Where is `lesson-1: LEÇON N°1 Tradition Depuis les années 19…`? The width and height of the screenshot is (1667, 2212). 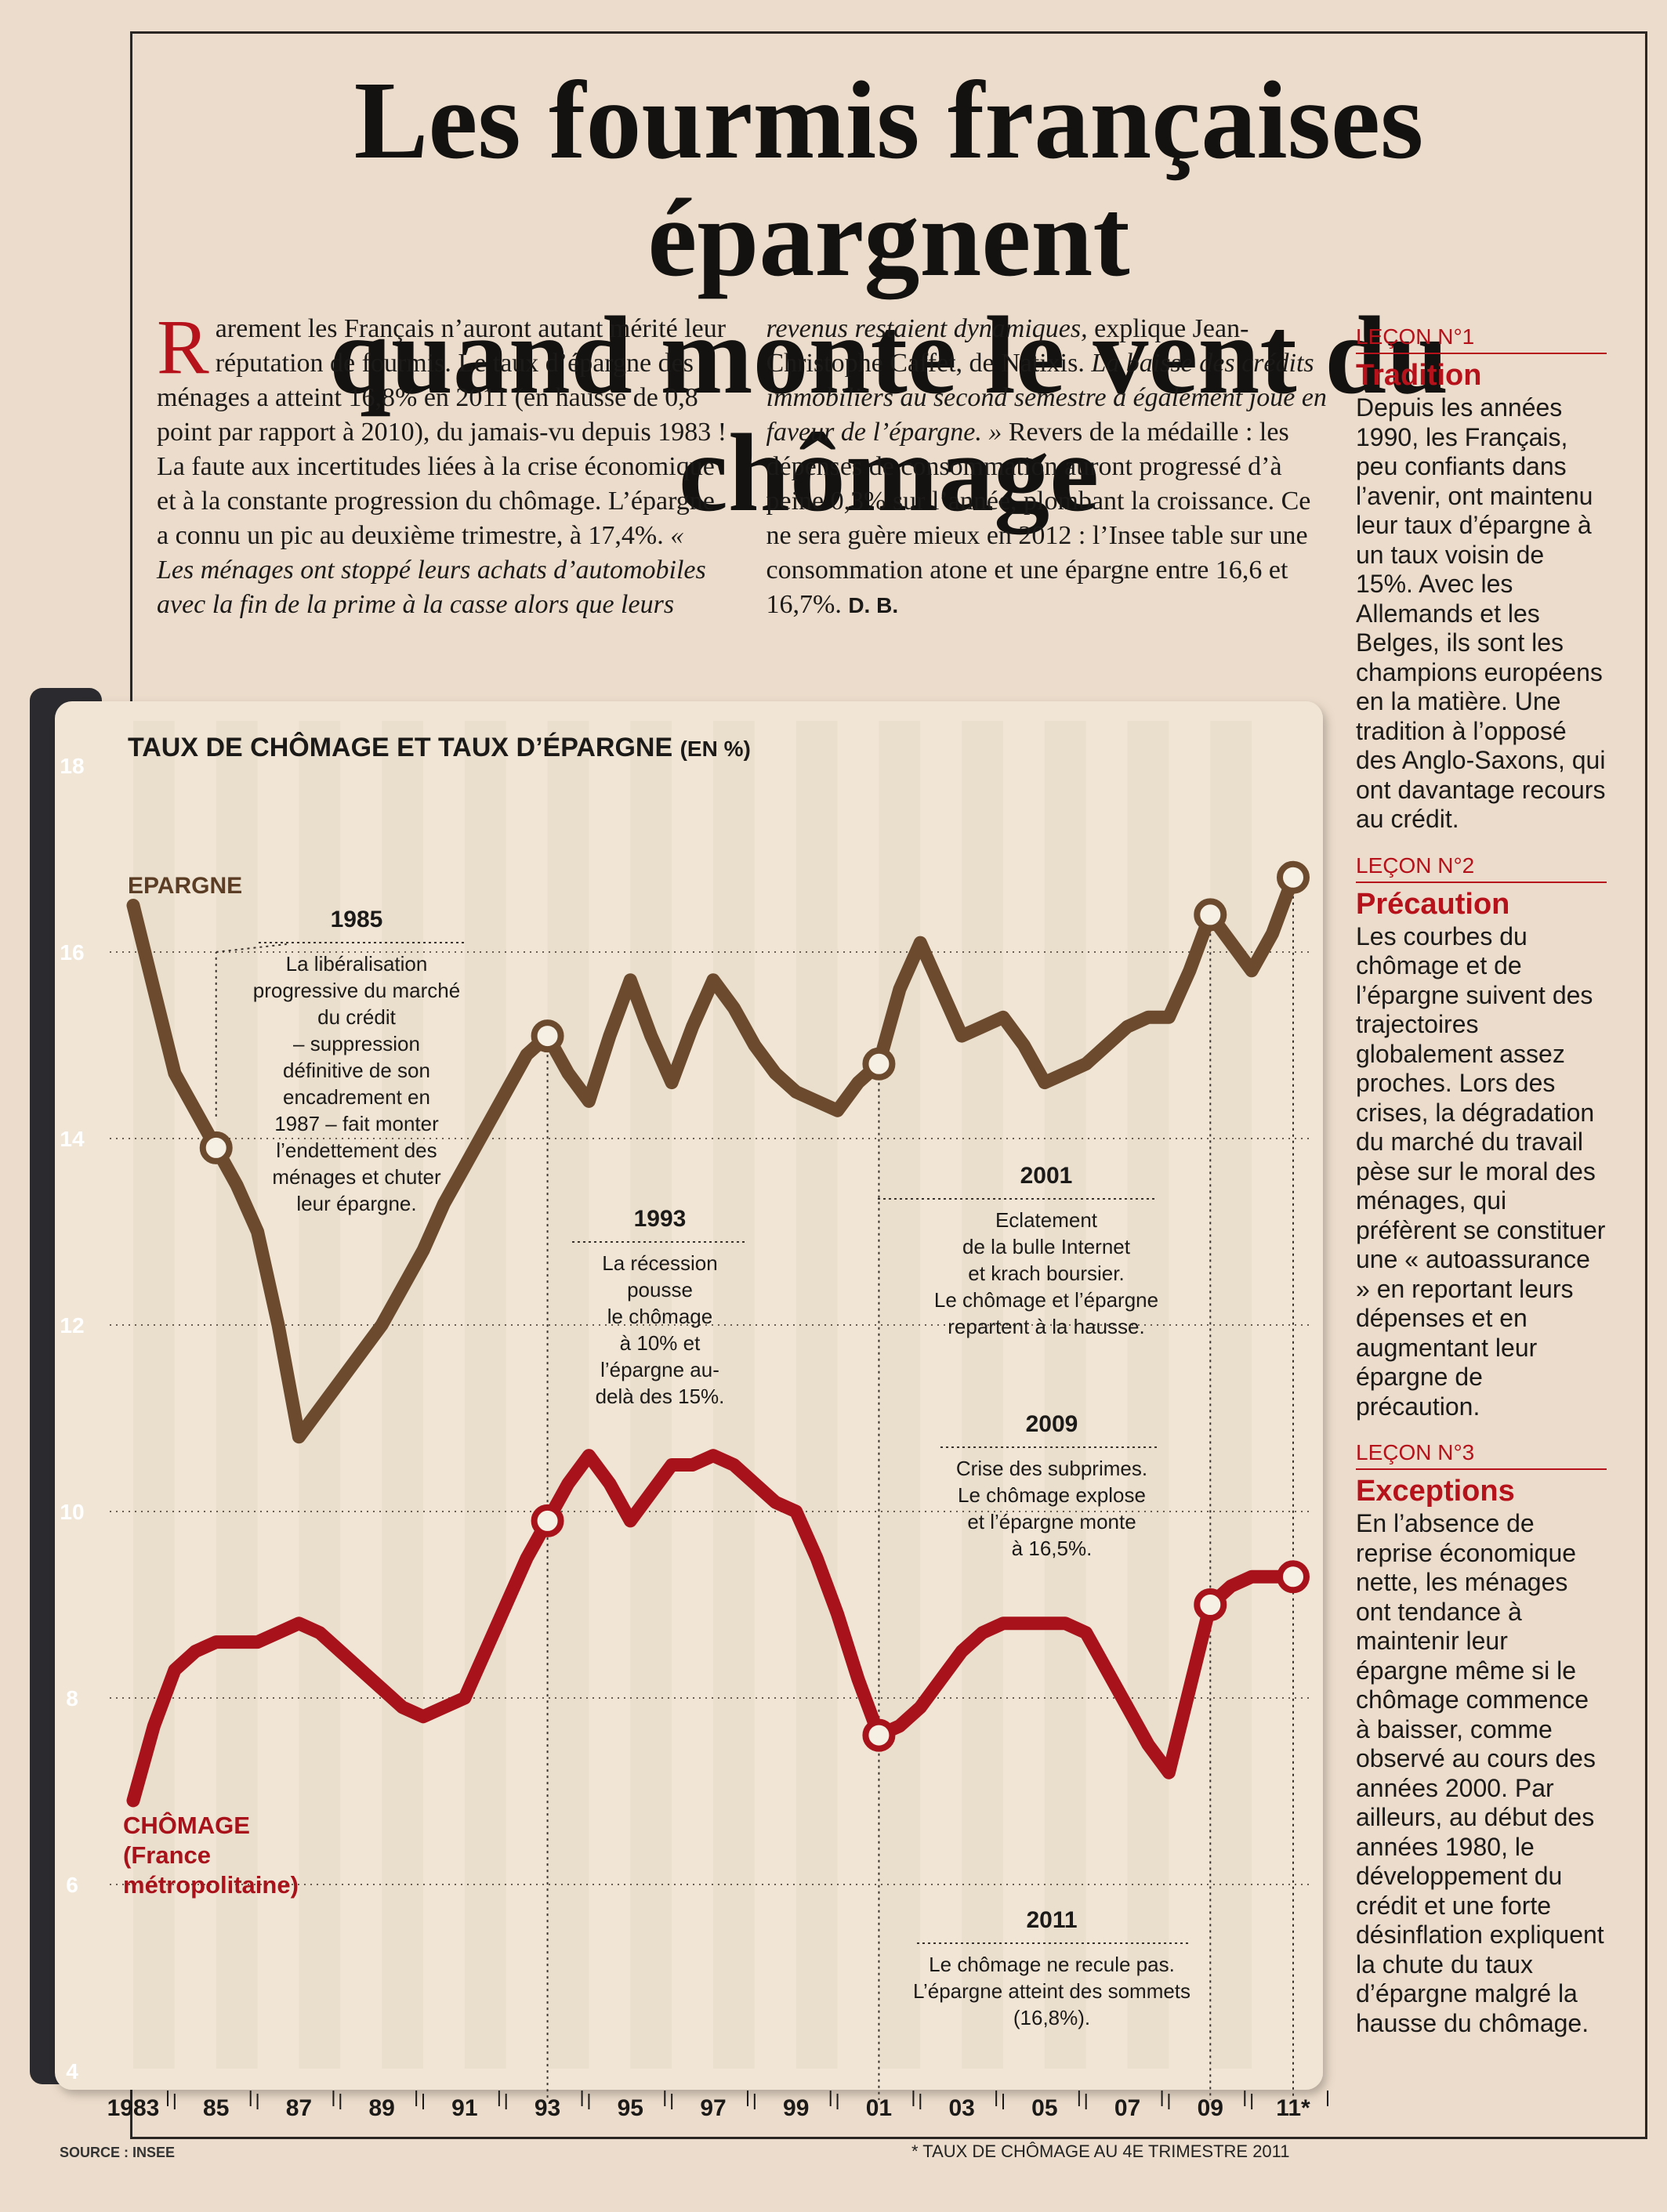 lesson-1: LEÇON N°1 Tradition Depuis les années 19… is located at coordinates (1481, 578).